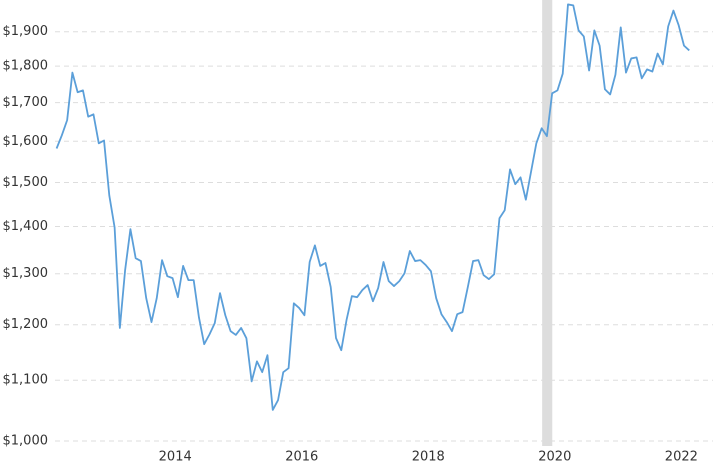 Image resolution: width=713 pixels, height=466 pixels. I want to click on x-tick-label: 2018, so click(428, 457).